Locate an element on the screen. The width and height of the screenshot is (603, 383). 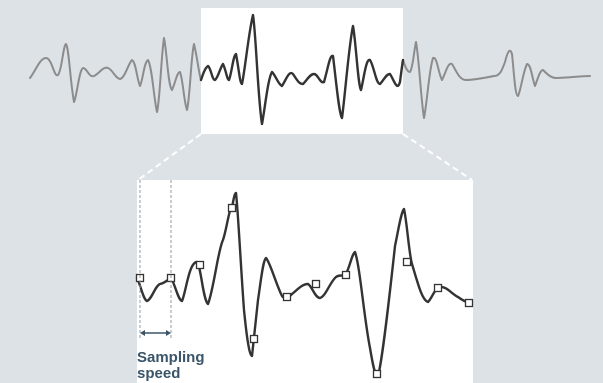
sampling-speed-label-line1: Sampling is located at coordinates (171, 357).